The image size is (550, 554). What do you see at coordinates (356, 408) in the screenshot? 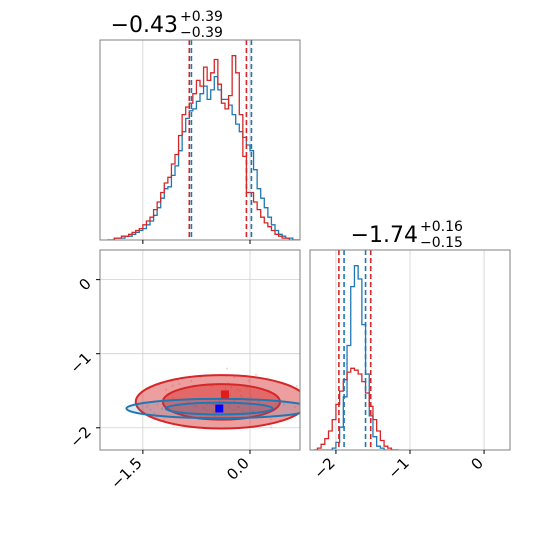
I see `hist-y-series-2-step` at bounding box center [356, 408].